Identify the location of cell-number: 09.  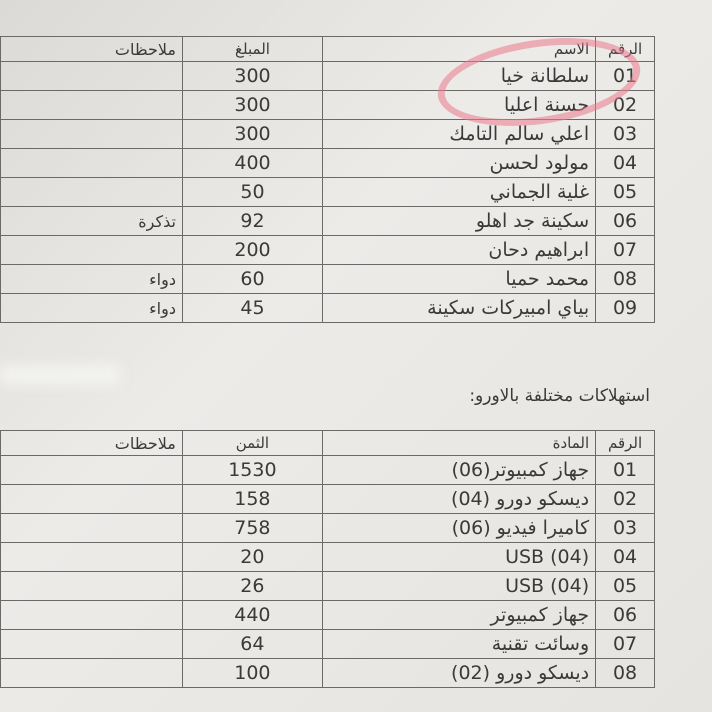
(625, 308).